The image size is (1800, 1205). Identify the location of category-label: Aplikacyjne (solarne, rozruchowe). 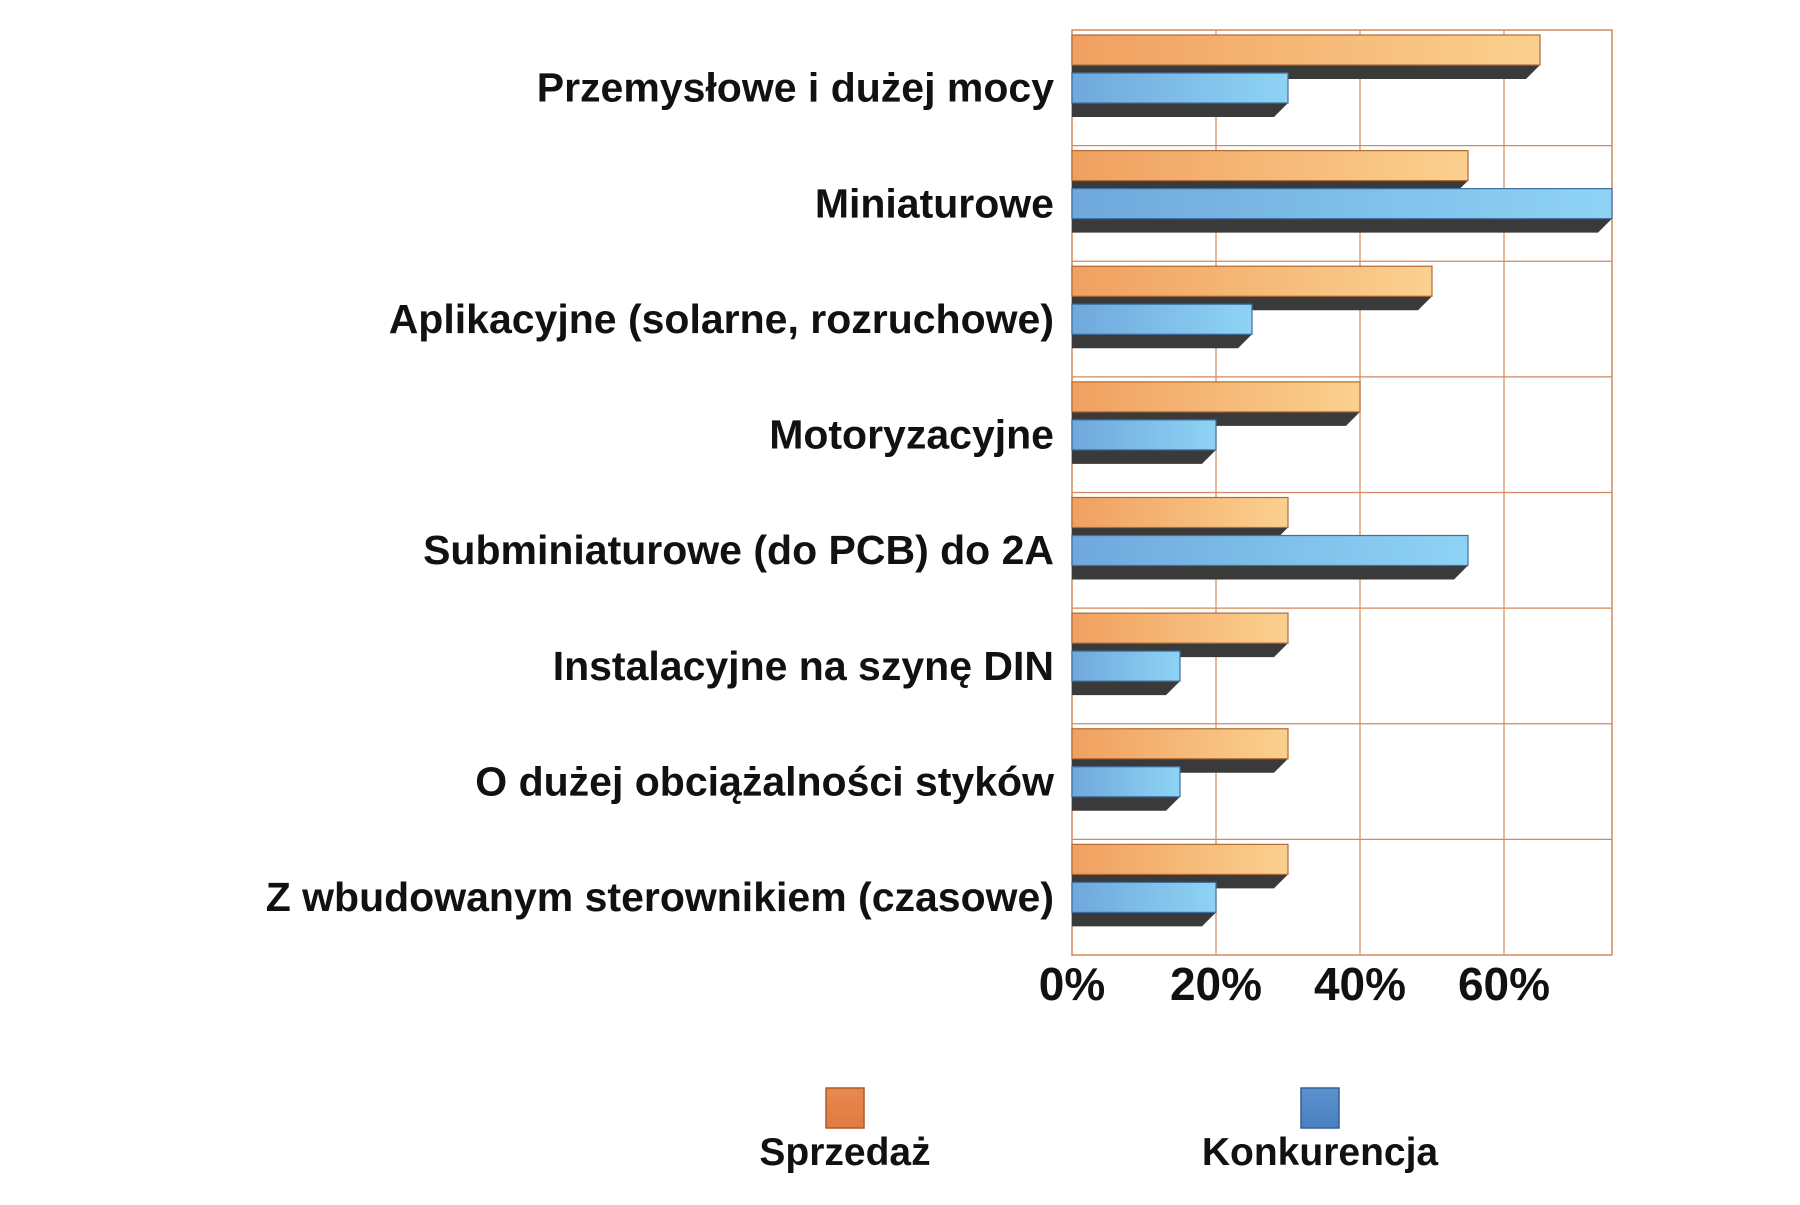
(721, 319).